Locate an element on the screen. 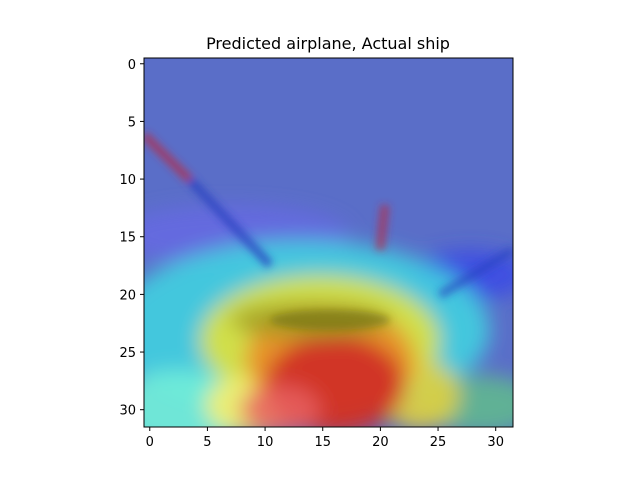  chart-title: Predicted airplane, Actual ship is located at coordinates (328, 43).